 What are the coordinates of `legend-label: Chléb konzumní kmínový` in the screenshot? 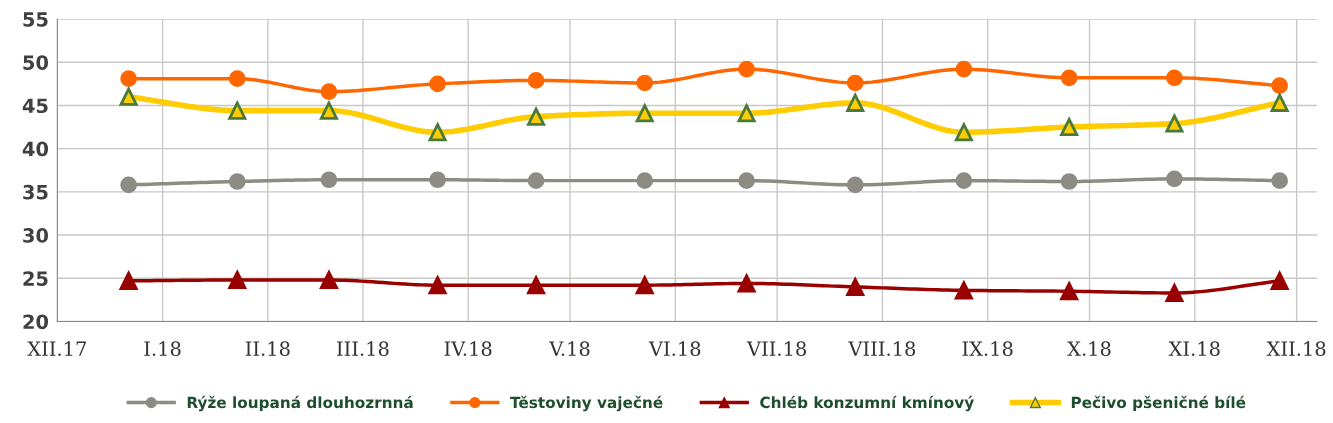 It's located at (867, 403).